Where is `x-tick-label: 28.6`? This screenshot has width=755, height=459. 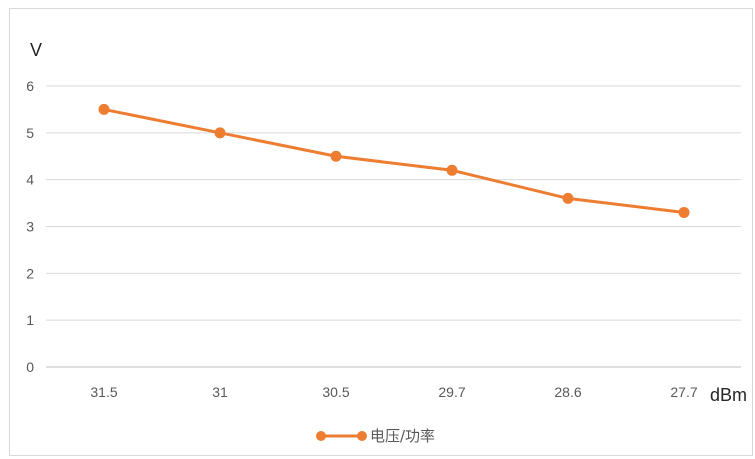 x-tick-label: 28.6 is located at coordinates (567, 392).